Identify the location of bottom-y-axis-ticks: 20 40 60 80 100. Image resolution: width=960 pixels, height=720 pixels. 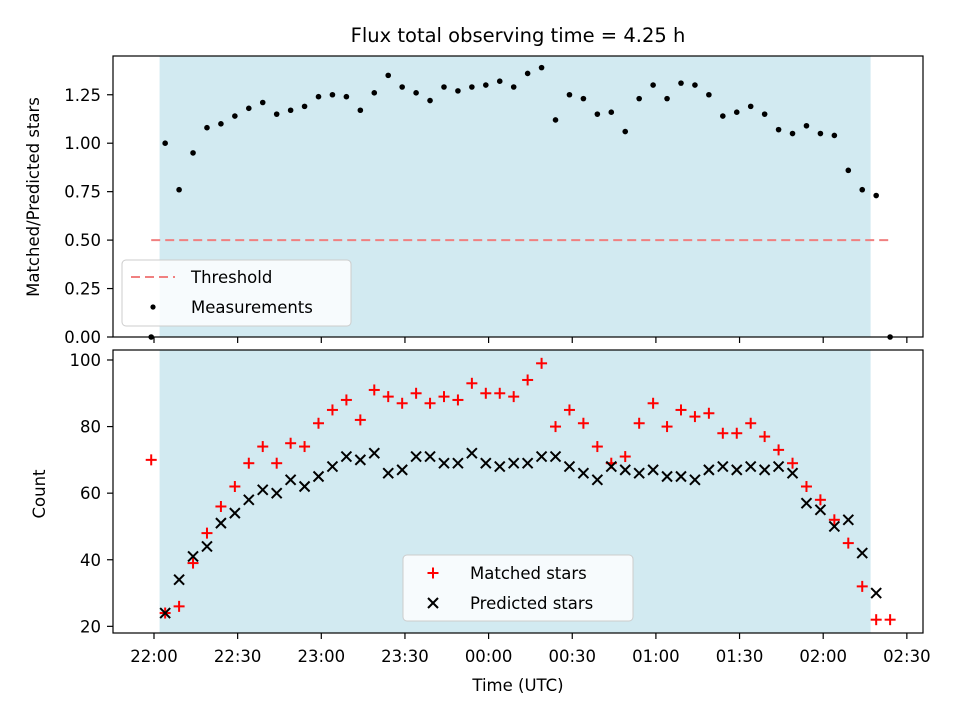
(91, 493).